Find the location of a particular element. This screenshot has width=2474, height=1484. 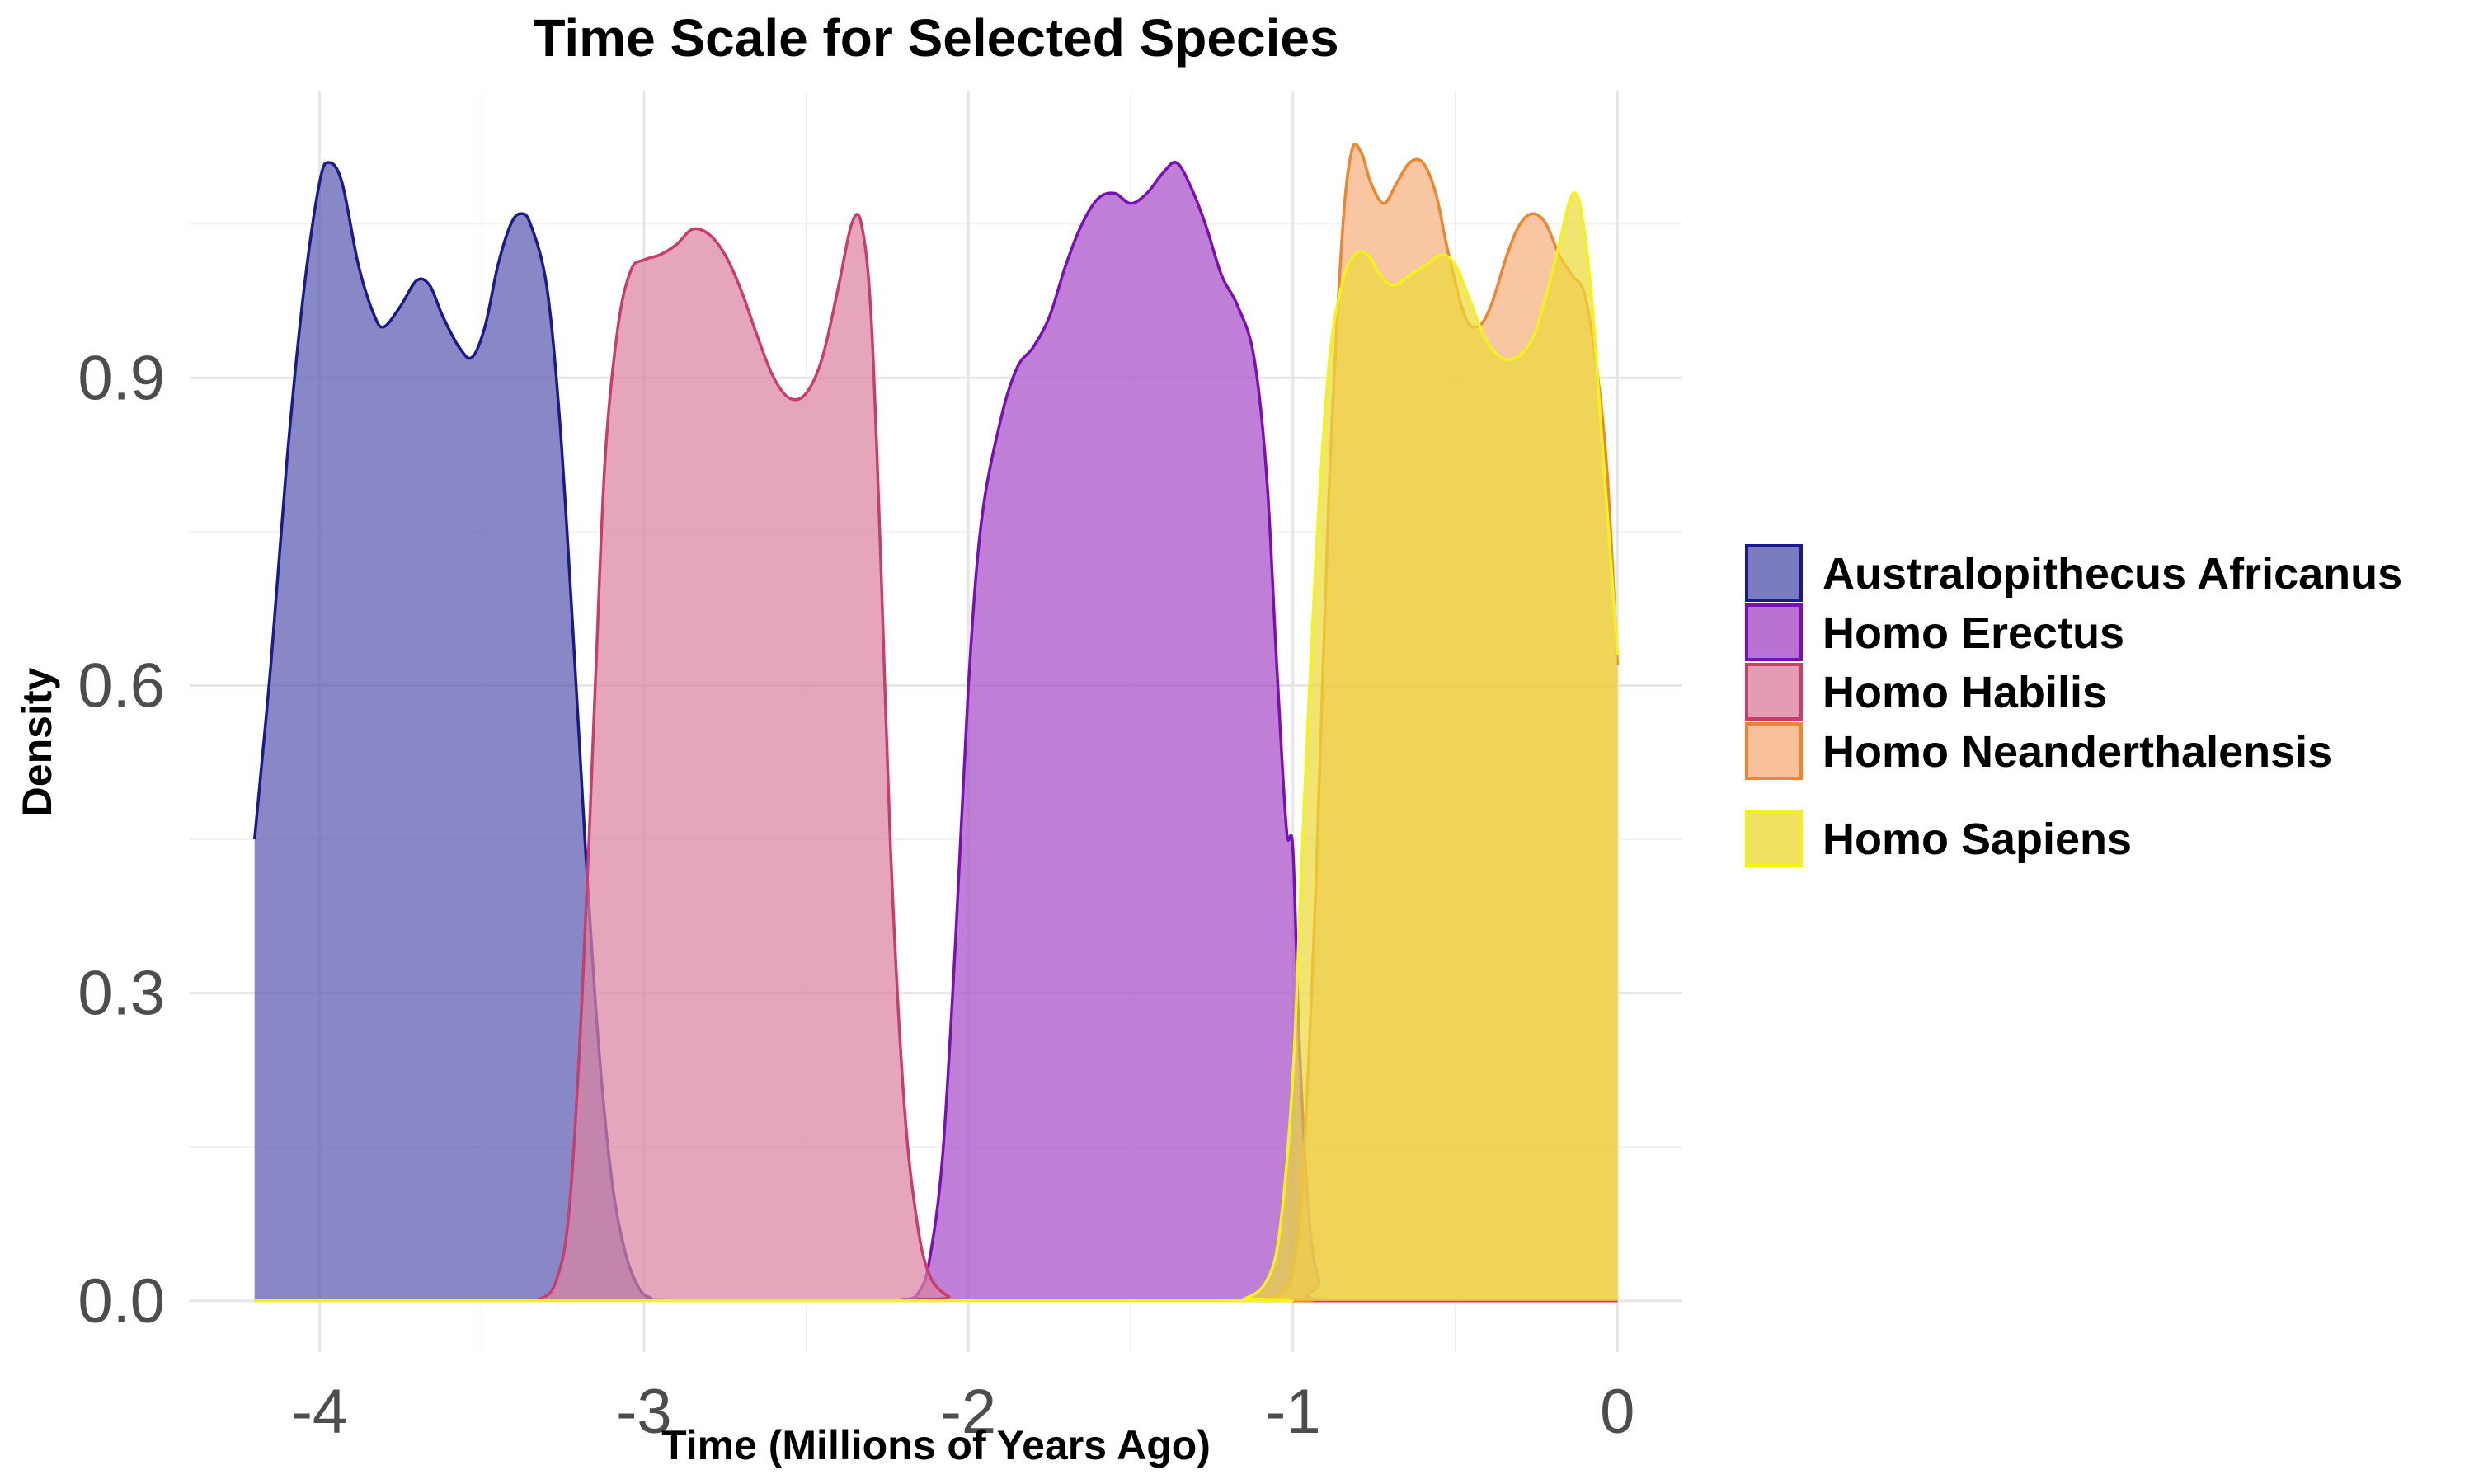

x-tick-label: -4 is located at coordinates (320, 1412).